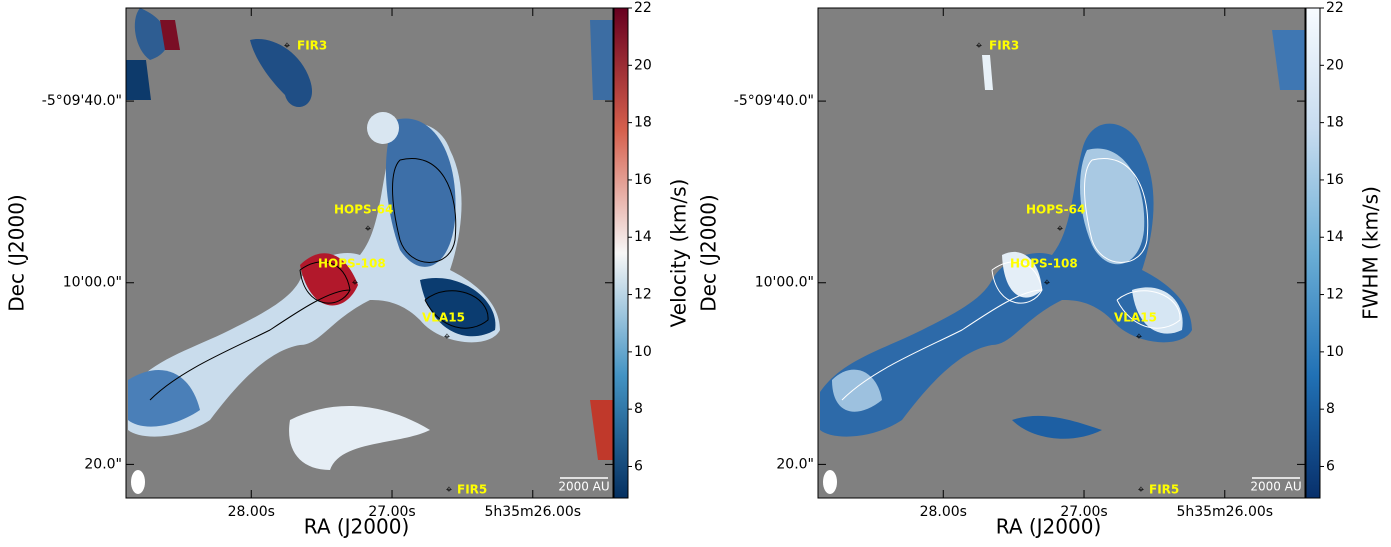 This screenshot has height=547, width=1391. What do you see at coordinates (1371, 253) in the screenshot?
I see `colorbar-label: FWHM (km/s)` at bounding box center [1371, 253].